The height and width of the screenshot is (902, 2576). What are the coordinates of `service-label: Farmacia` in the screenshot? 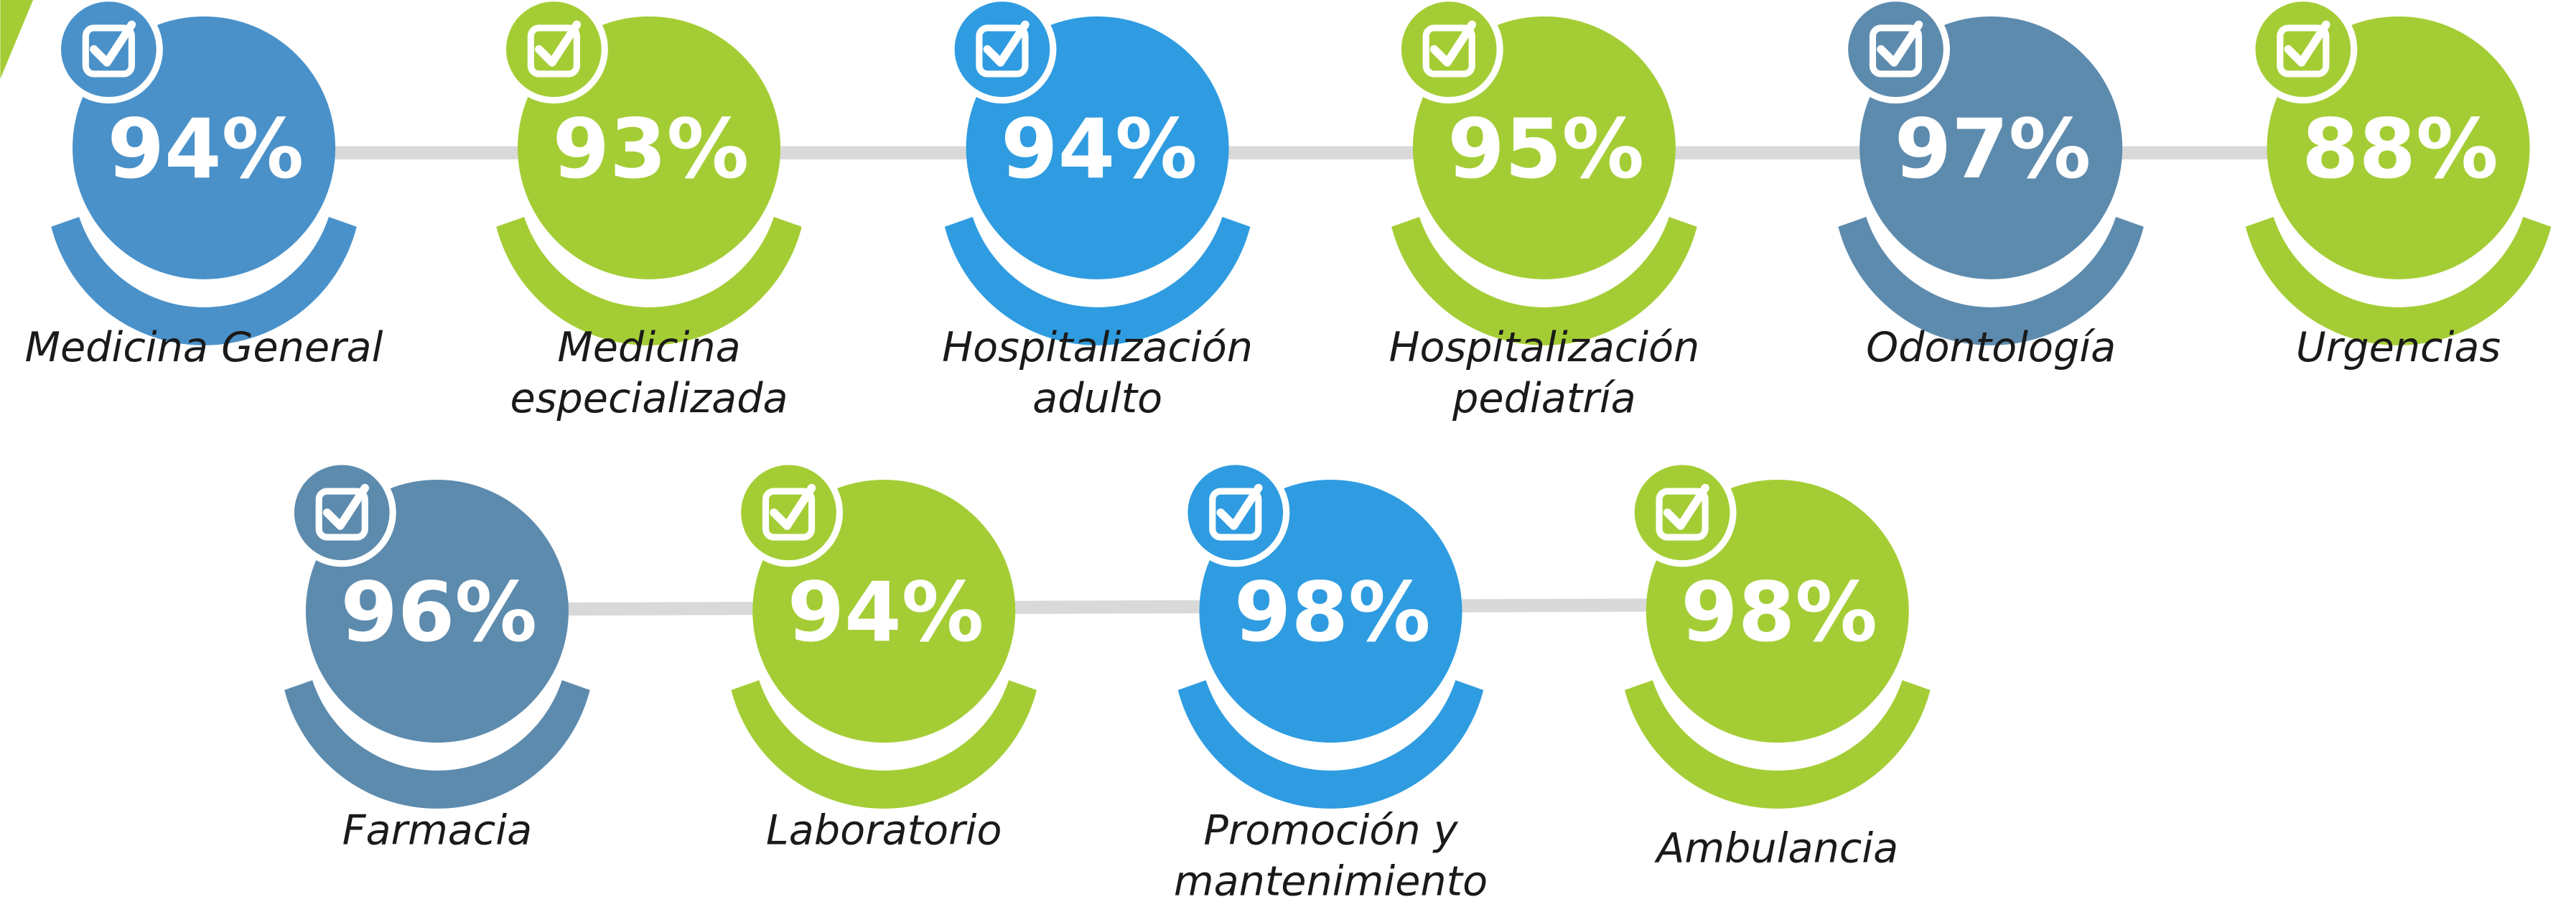 It's located at (437, 831).